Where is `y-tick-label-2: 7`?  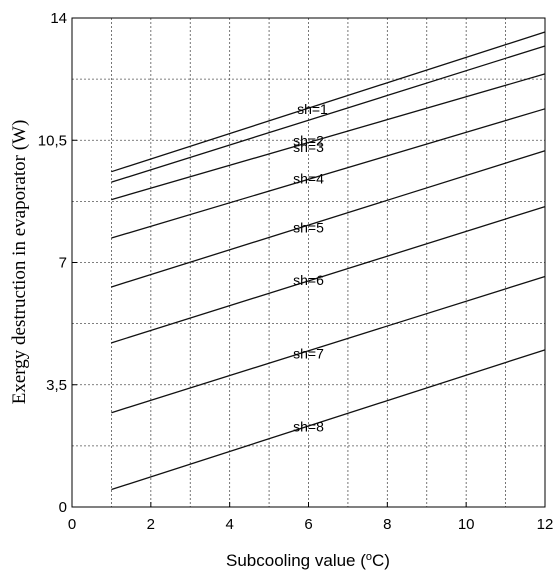
y-tick-label-2: 7 is located at coordinates (63, 263).